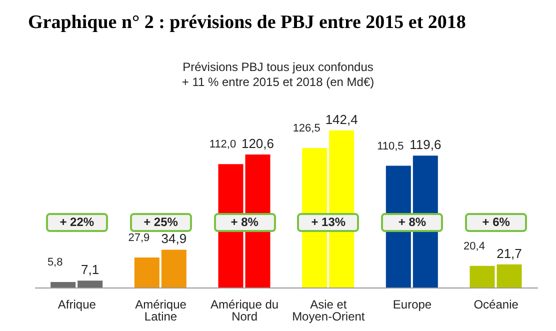 The width and height of the screenshot is (556, 331). What do you see at coordinates (341, 119) in the screenshot?
I see `data-label: 142,4` at bounding box center [341, 119].